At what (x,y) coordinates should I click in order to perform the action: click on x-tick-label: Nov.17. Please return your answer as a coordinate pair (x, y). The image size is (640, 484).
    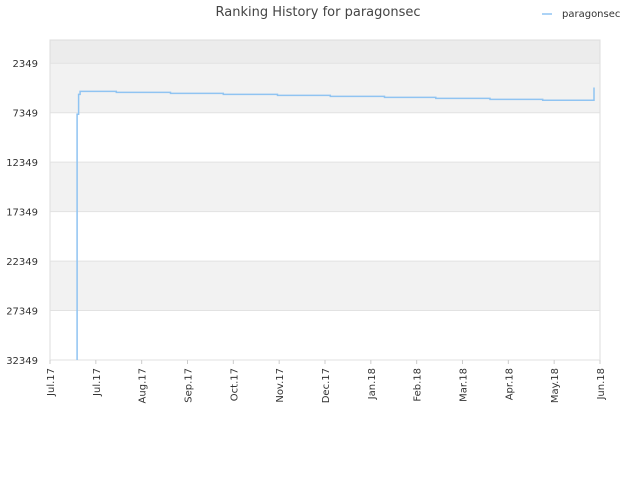
    Looking at the image, I should click on (280, 385).